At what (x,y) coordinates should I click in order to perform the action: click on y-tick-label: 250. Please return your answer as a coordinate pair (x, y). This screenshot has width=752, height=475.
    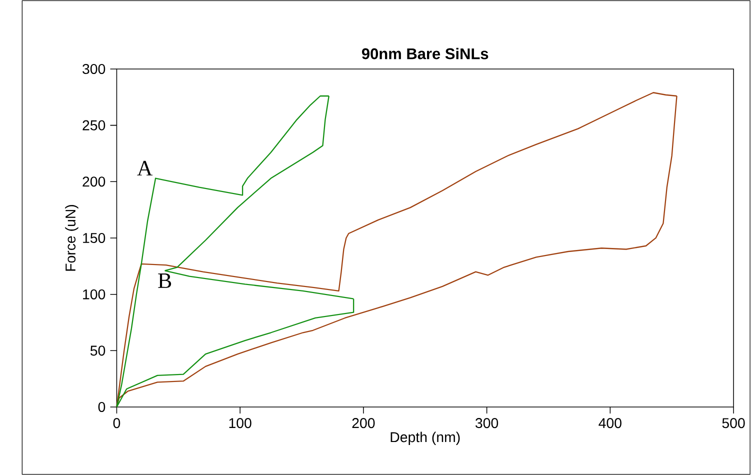
    Looking at the image, I should click on (94, 125).